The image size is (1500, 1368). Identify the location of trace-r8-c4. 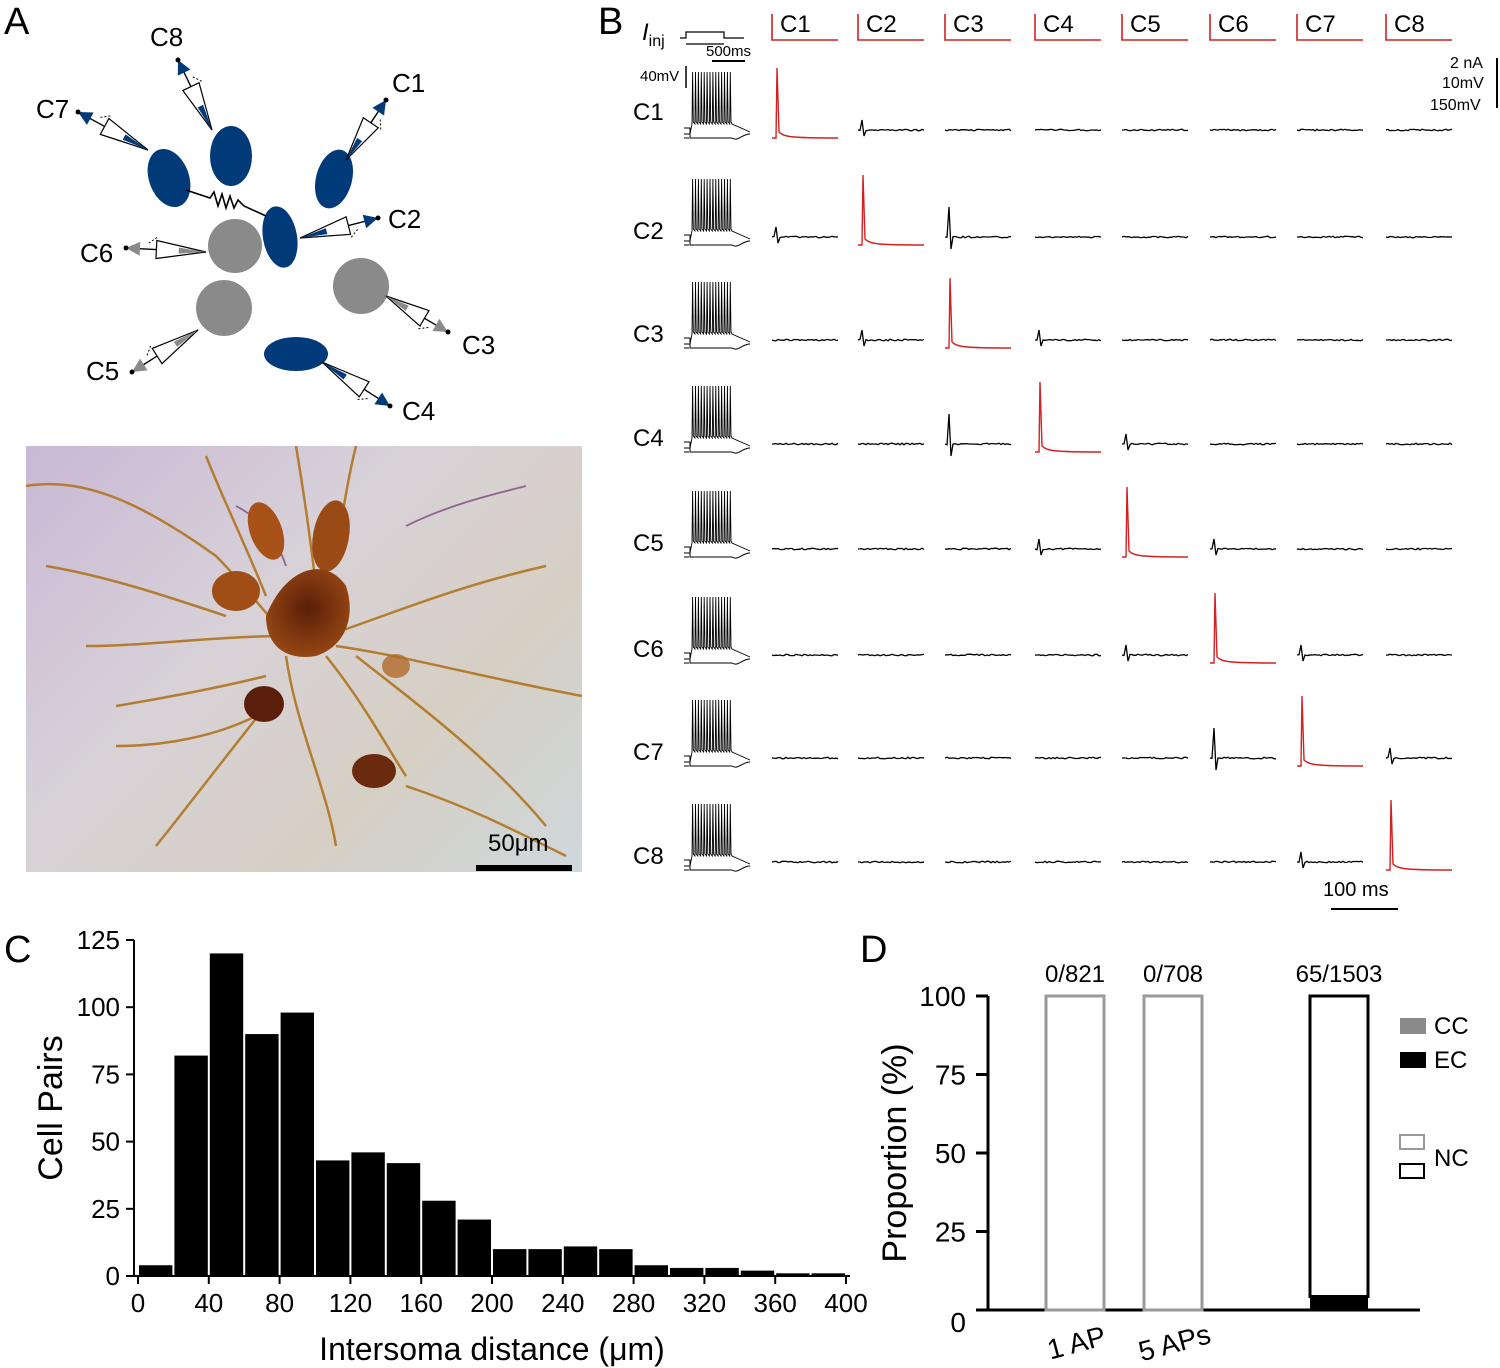
(1067, 862).